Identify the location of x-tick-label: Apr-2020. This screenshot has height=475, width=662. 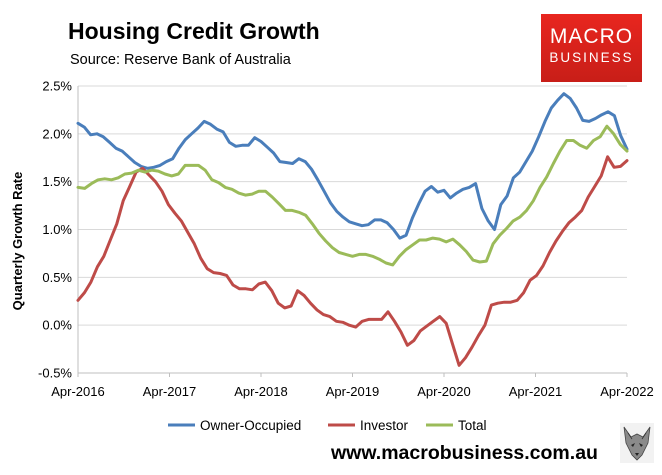
(443, 391).